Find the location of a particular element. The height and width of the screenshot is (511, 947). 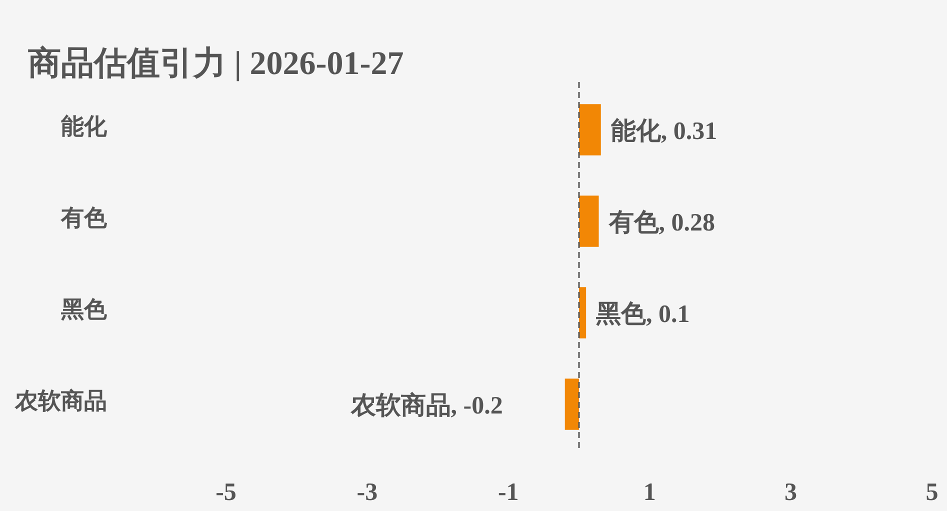

y-tick-label: 农软商品 is located at coordinates (60, 400).